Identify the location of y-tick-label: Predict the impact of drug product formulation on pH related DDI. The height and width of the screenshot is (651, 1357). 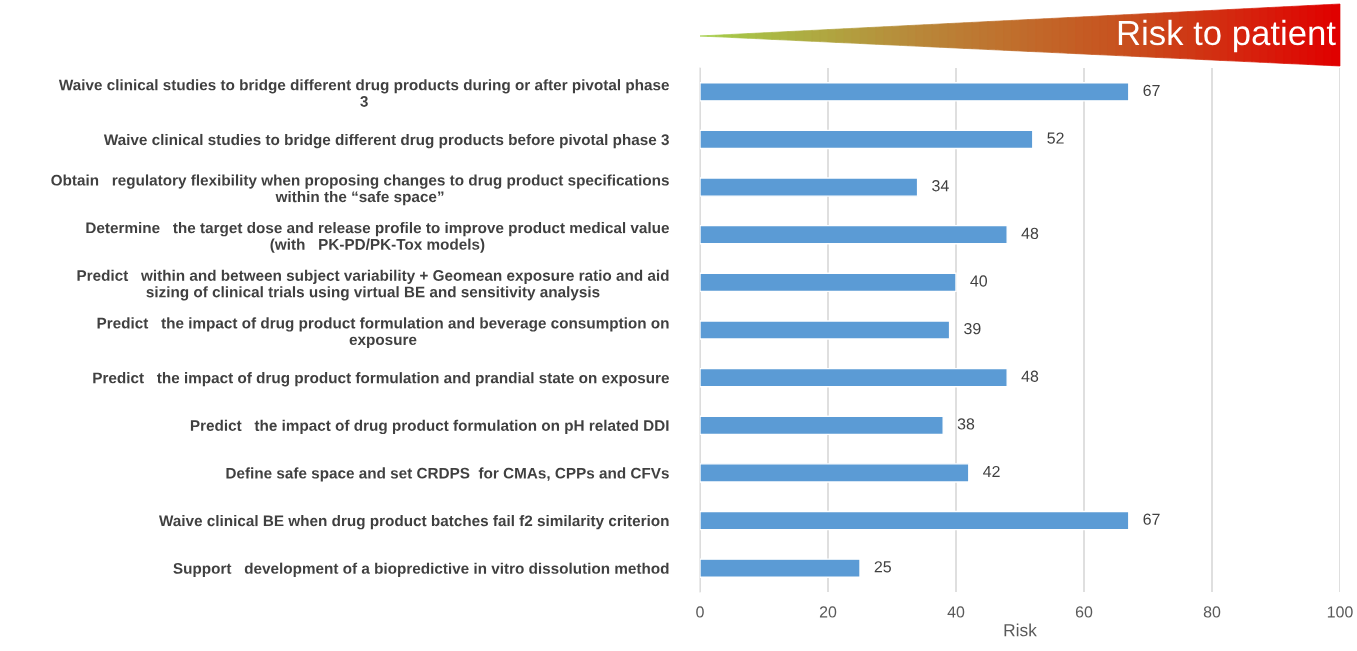
(429, 427).